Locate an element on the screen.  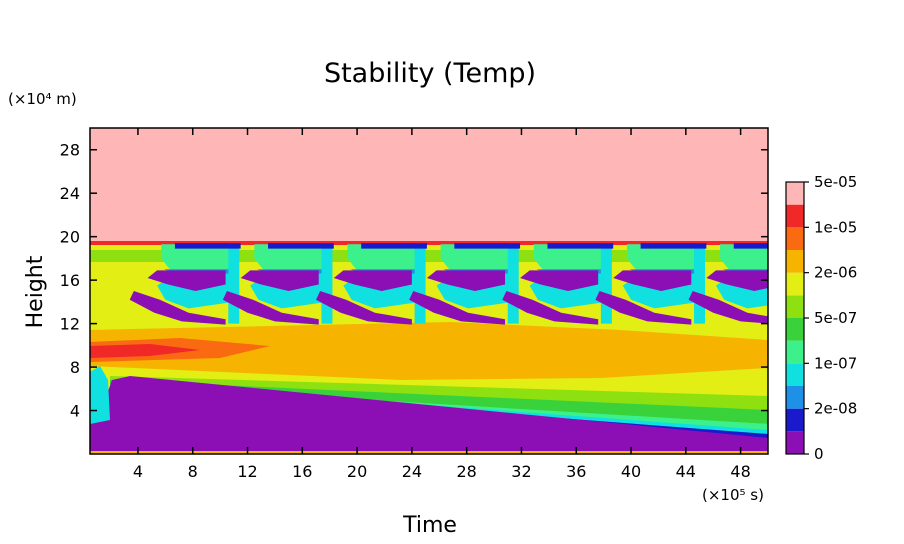
field-orange-core is located at coordinates (429, 351).